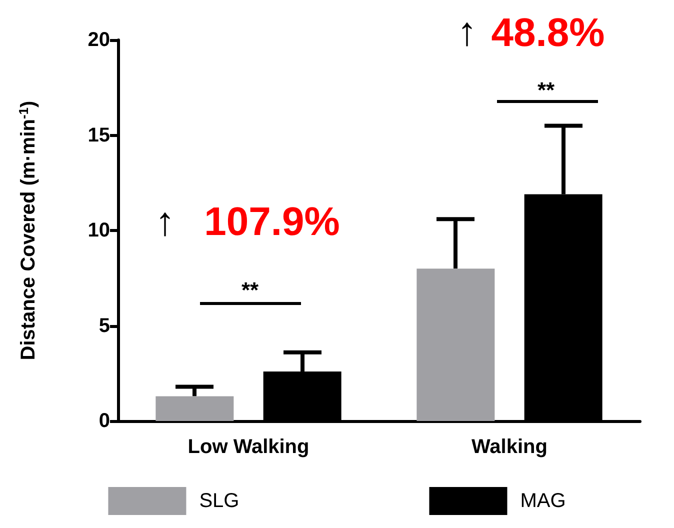  Describe the element at coordinates (104, 421) in the screenshot. I see `y-tick-label: 0` at that location.